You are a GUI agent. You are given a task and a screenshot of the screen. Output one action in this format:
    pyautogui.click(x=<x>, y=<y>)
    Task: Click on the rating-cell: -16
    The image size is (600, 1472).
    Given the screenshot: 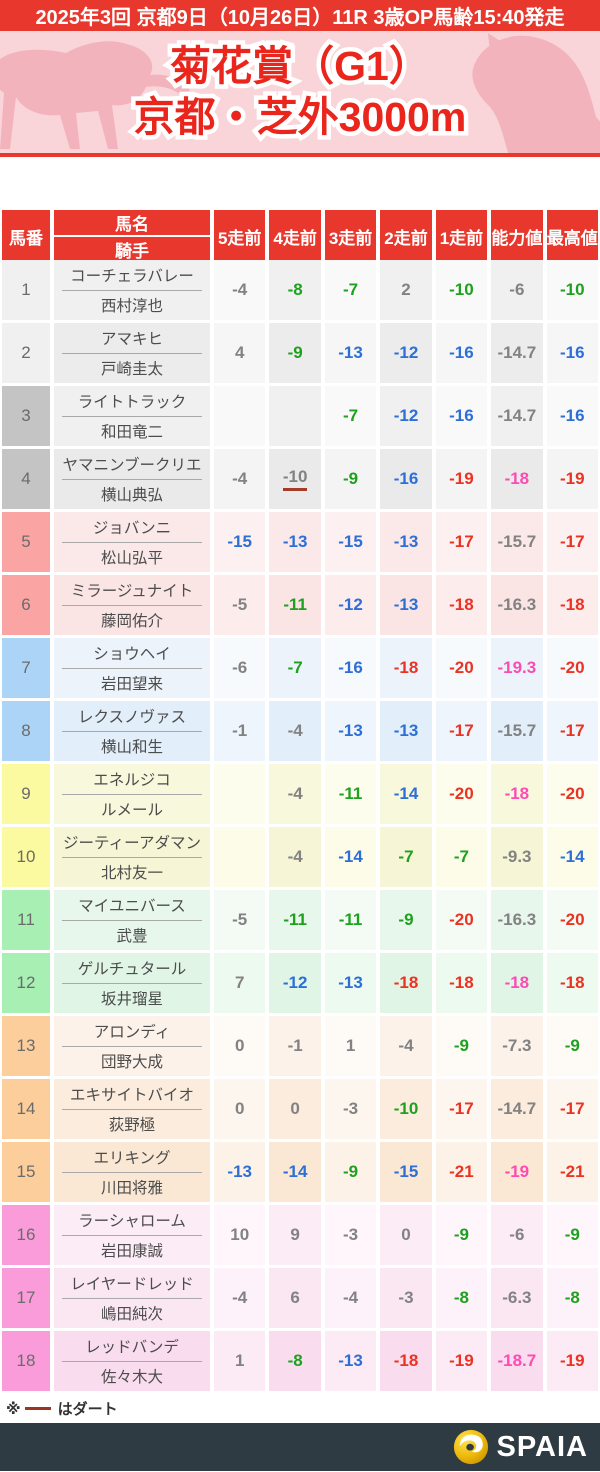 What is the action you would take?
    pyautogui.click(x=572, y=416)
    